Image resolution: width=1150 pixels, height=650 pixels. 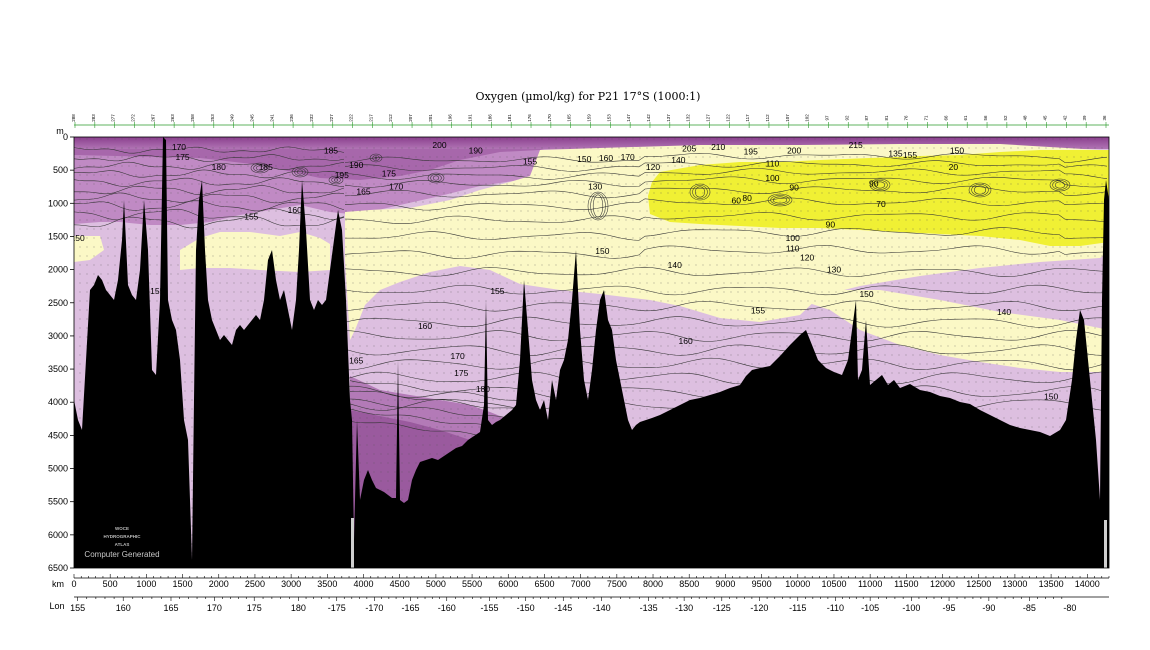 What do you see at coordinates (60, 131) in the screenshot?
I see `depth-unit-label: m` at bounding box center [60, 131].